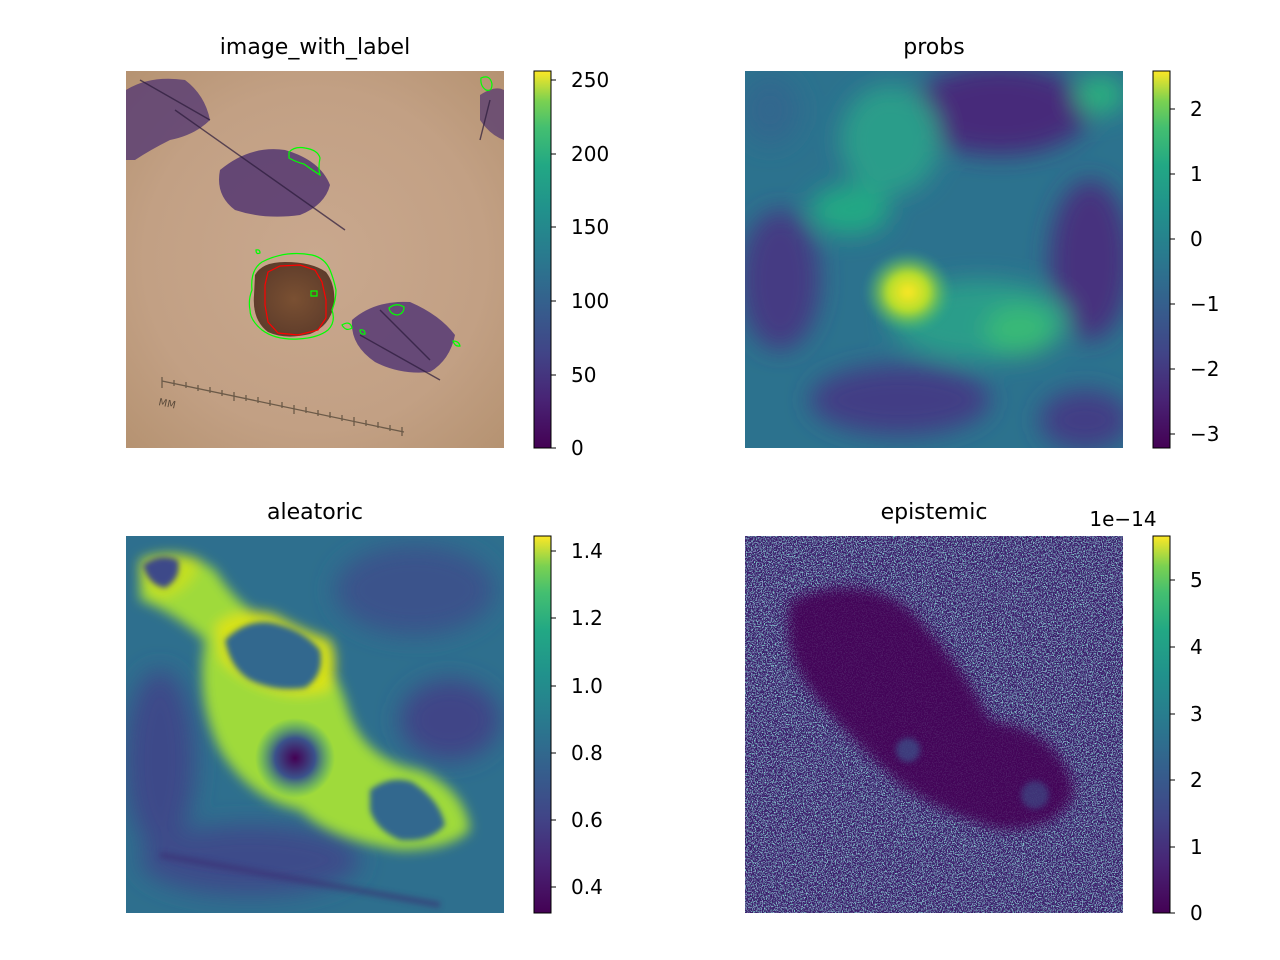 This screenshot has height=960, width=1280. I want to click on colorbar-tick-label: 0.6, so click(587, 820).